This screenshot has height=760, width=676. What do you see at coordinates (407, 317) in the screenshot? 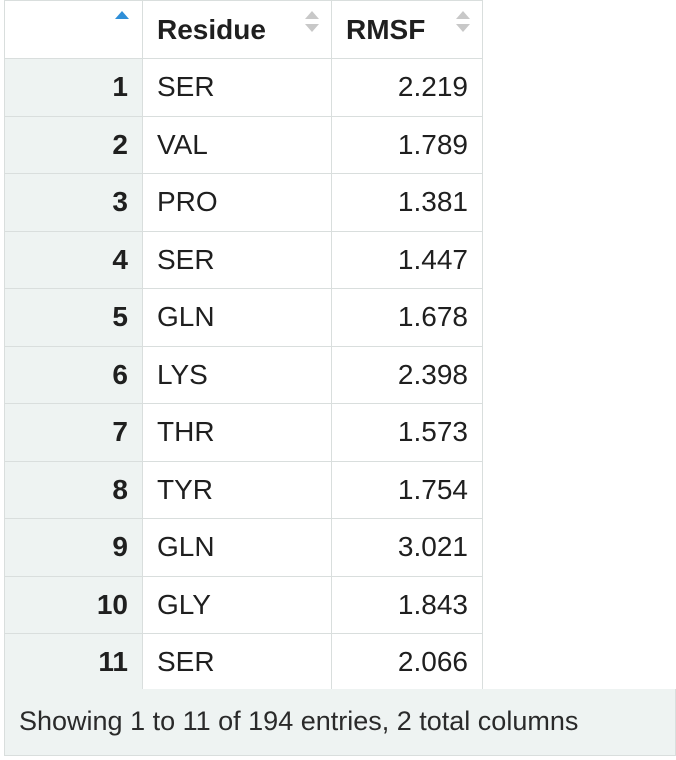
I see `rmsf-cell: 1.678` at bounding box center [407, 317].